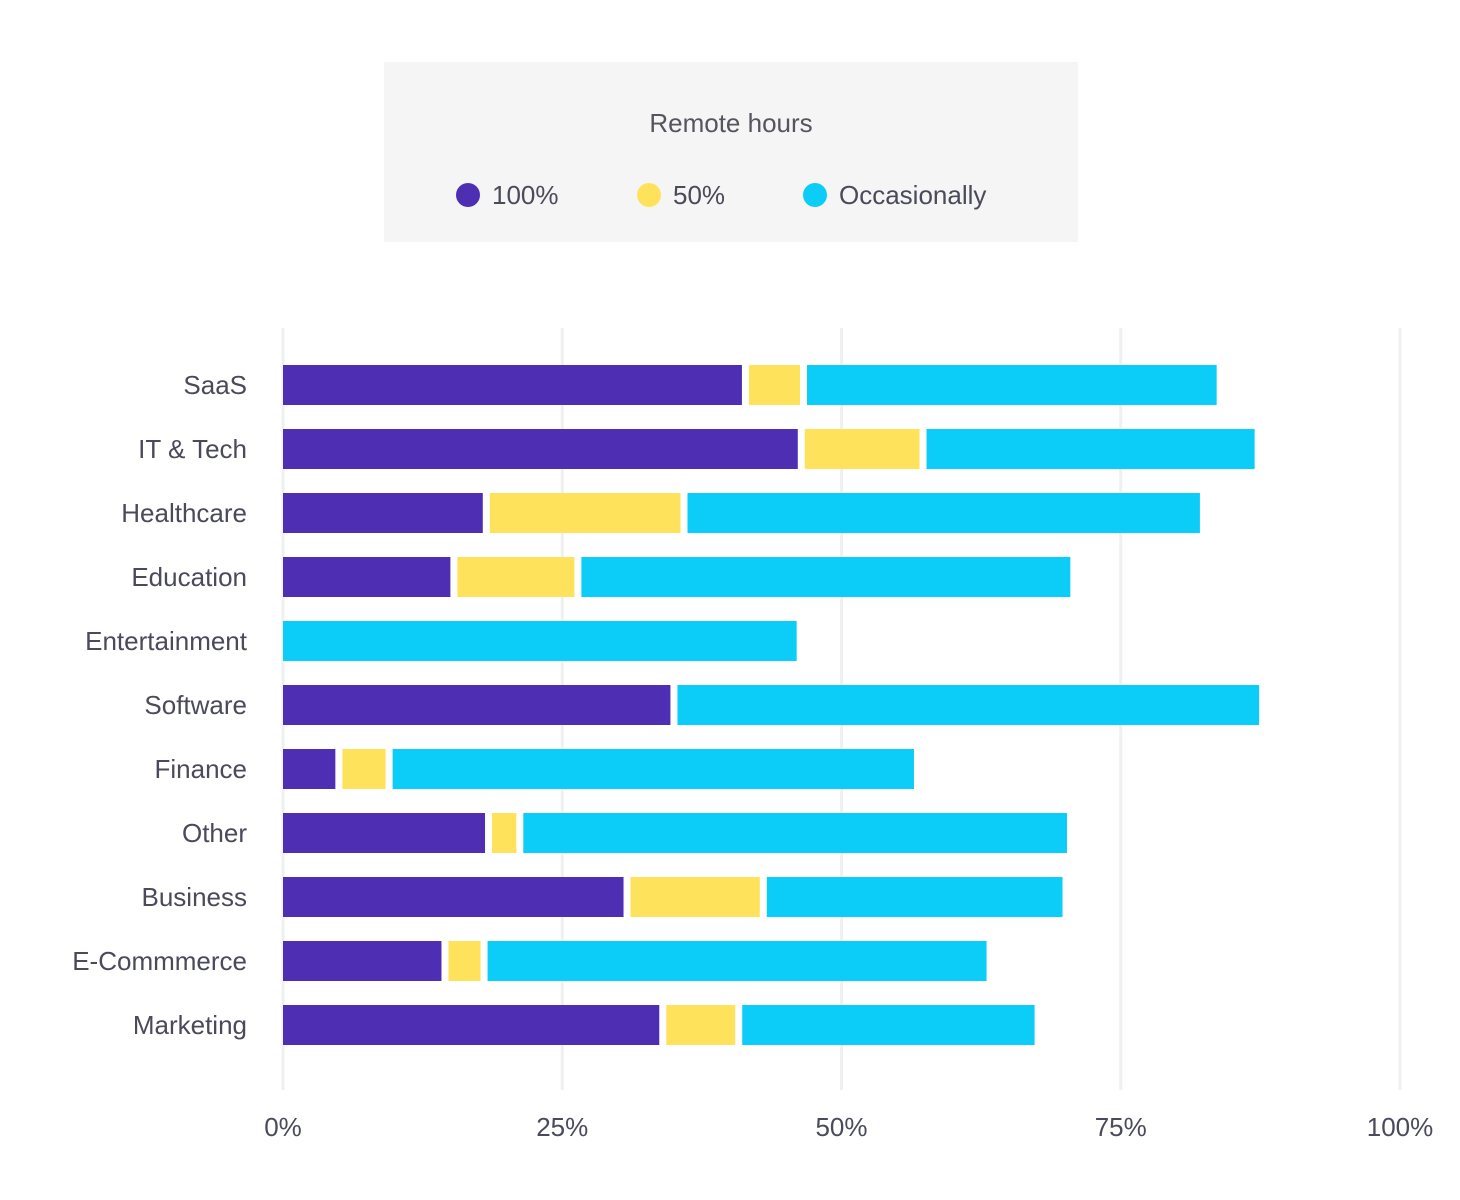 Image resolution: width=1460 pixels, height=1200 pixels. I want to click on category-label: Business, so click(195, 897).